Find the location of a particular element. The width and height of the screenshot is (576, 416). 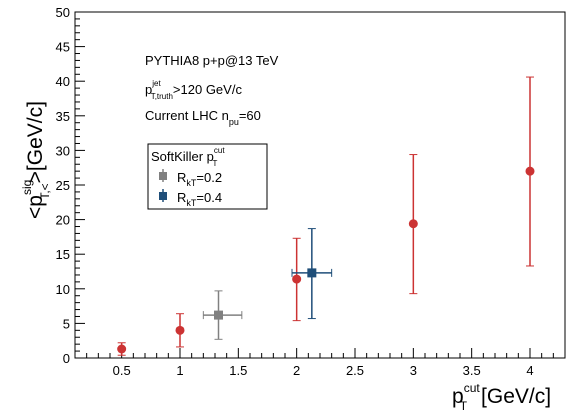

x-tick-label: 2.5 is located at coordinates (355, 370).